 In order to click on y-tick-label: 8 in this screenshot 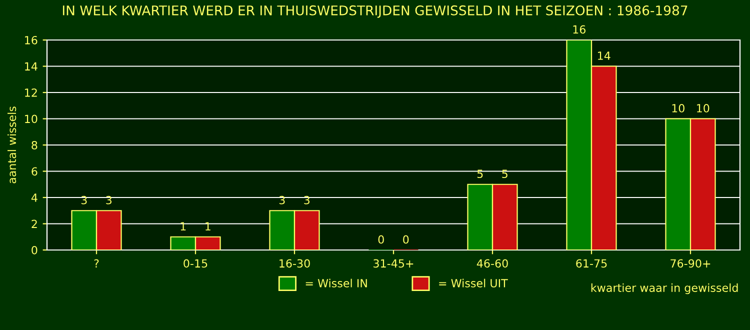, I will do `click(35, 145)`.